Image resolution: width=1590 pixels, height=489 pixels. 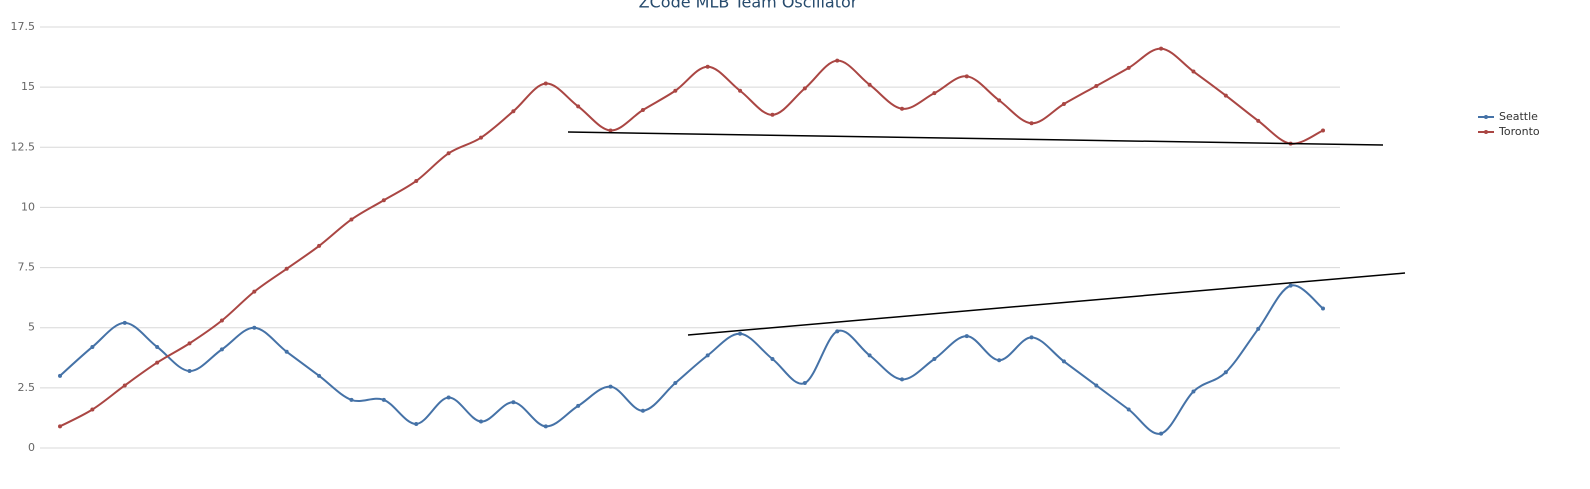 I want to click on y-tick-label: 12.5, so click(x=23, y=146).